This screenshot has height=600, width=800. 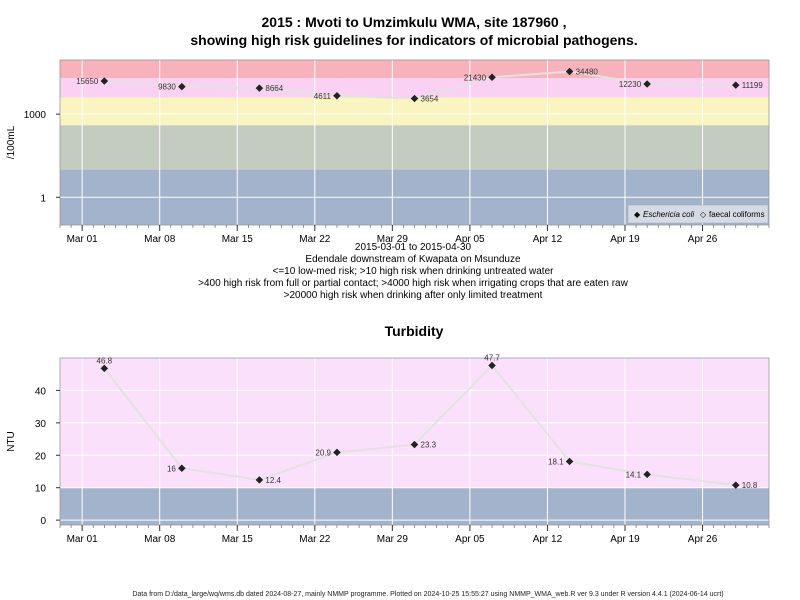 I want to click on data-label: 46.8, so click(x=105, y=360).